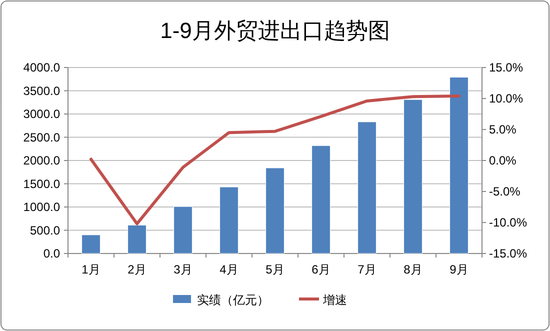 This screenshot has width=550, height=331. What do you see at coordinates (41, 114) in the screenshot?
I see `y-tick-label: 3000.0` at bounding box center [41, 114].